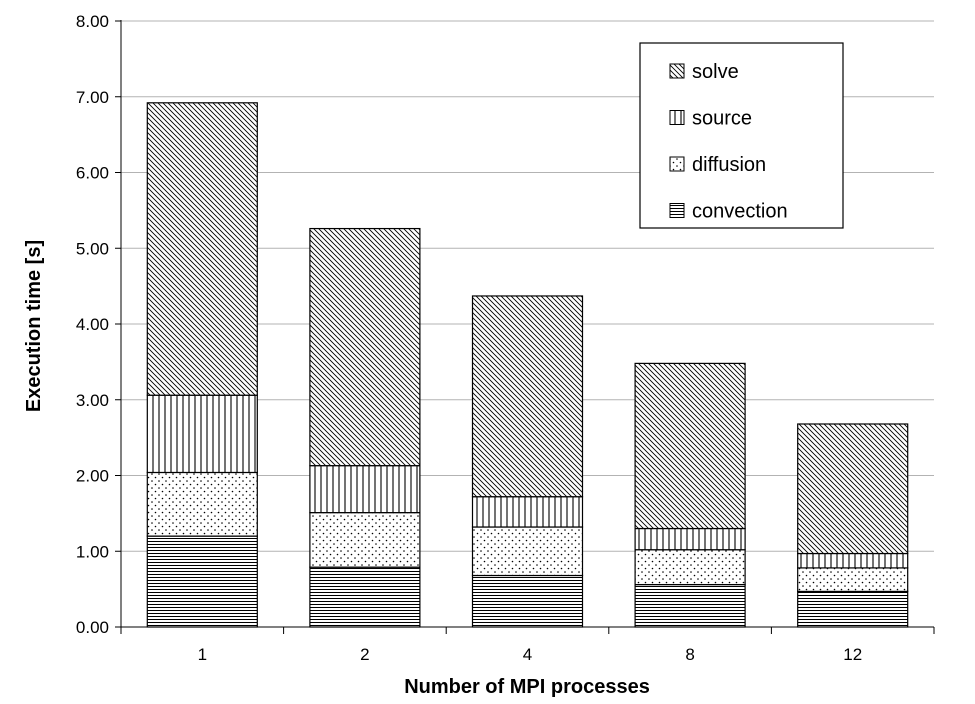 Image resolution: width=975 pixels, height=704 pixels. What do you see at coordinates (722, 119) in the screenshot?
I see `legend-label-source: source` at bounding box center [722, 119].